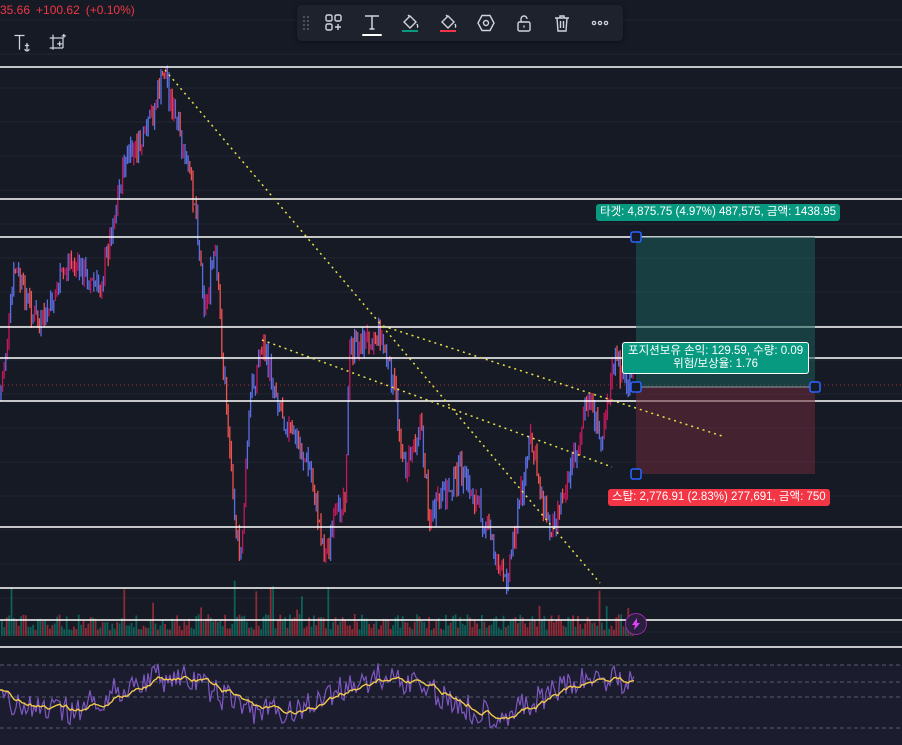  I want to click on hexagon-gear-icon, so click(486, 23).